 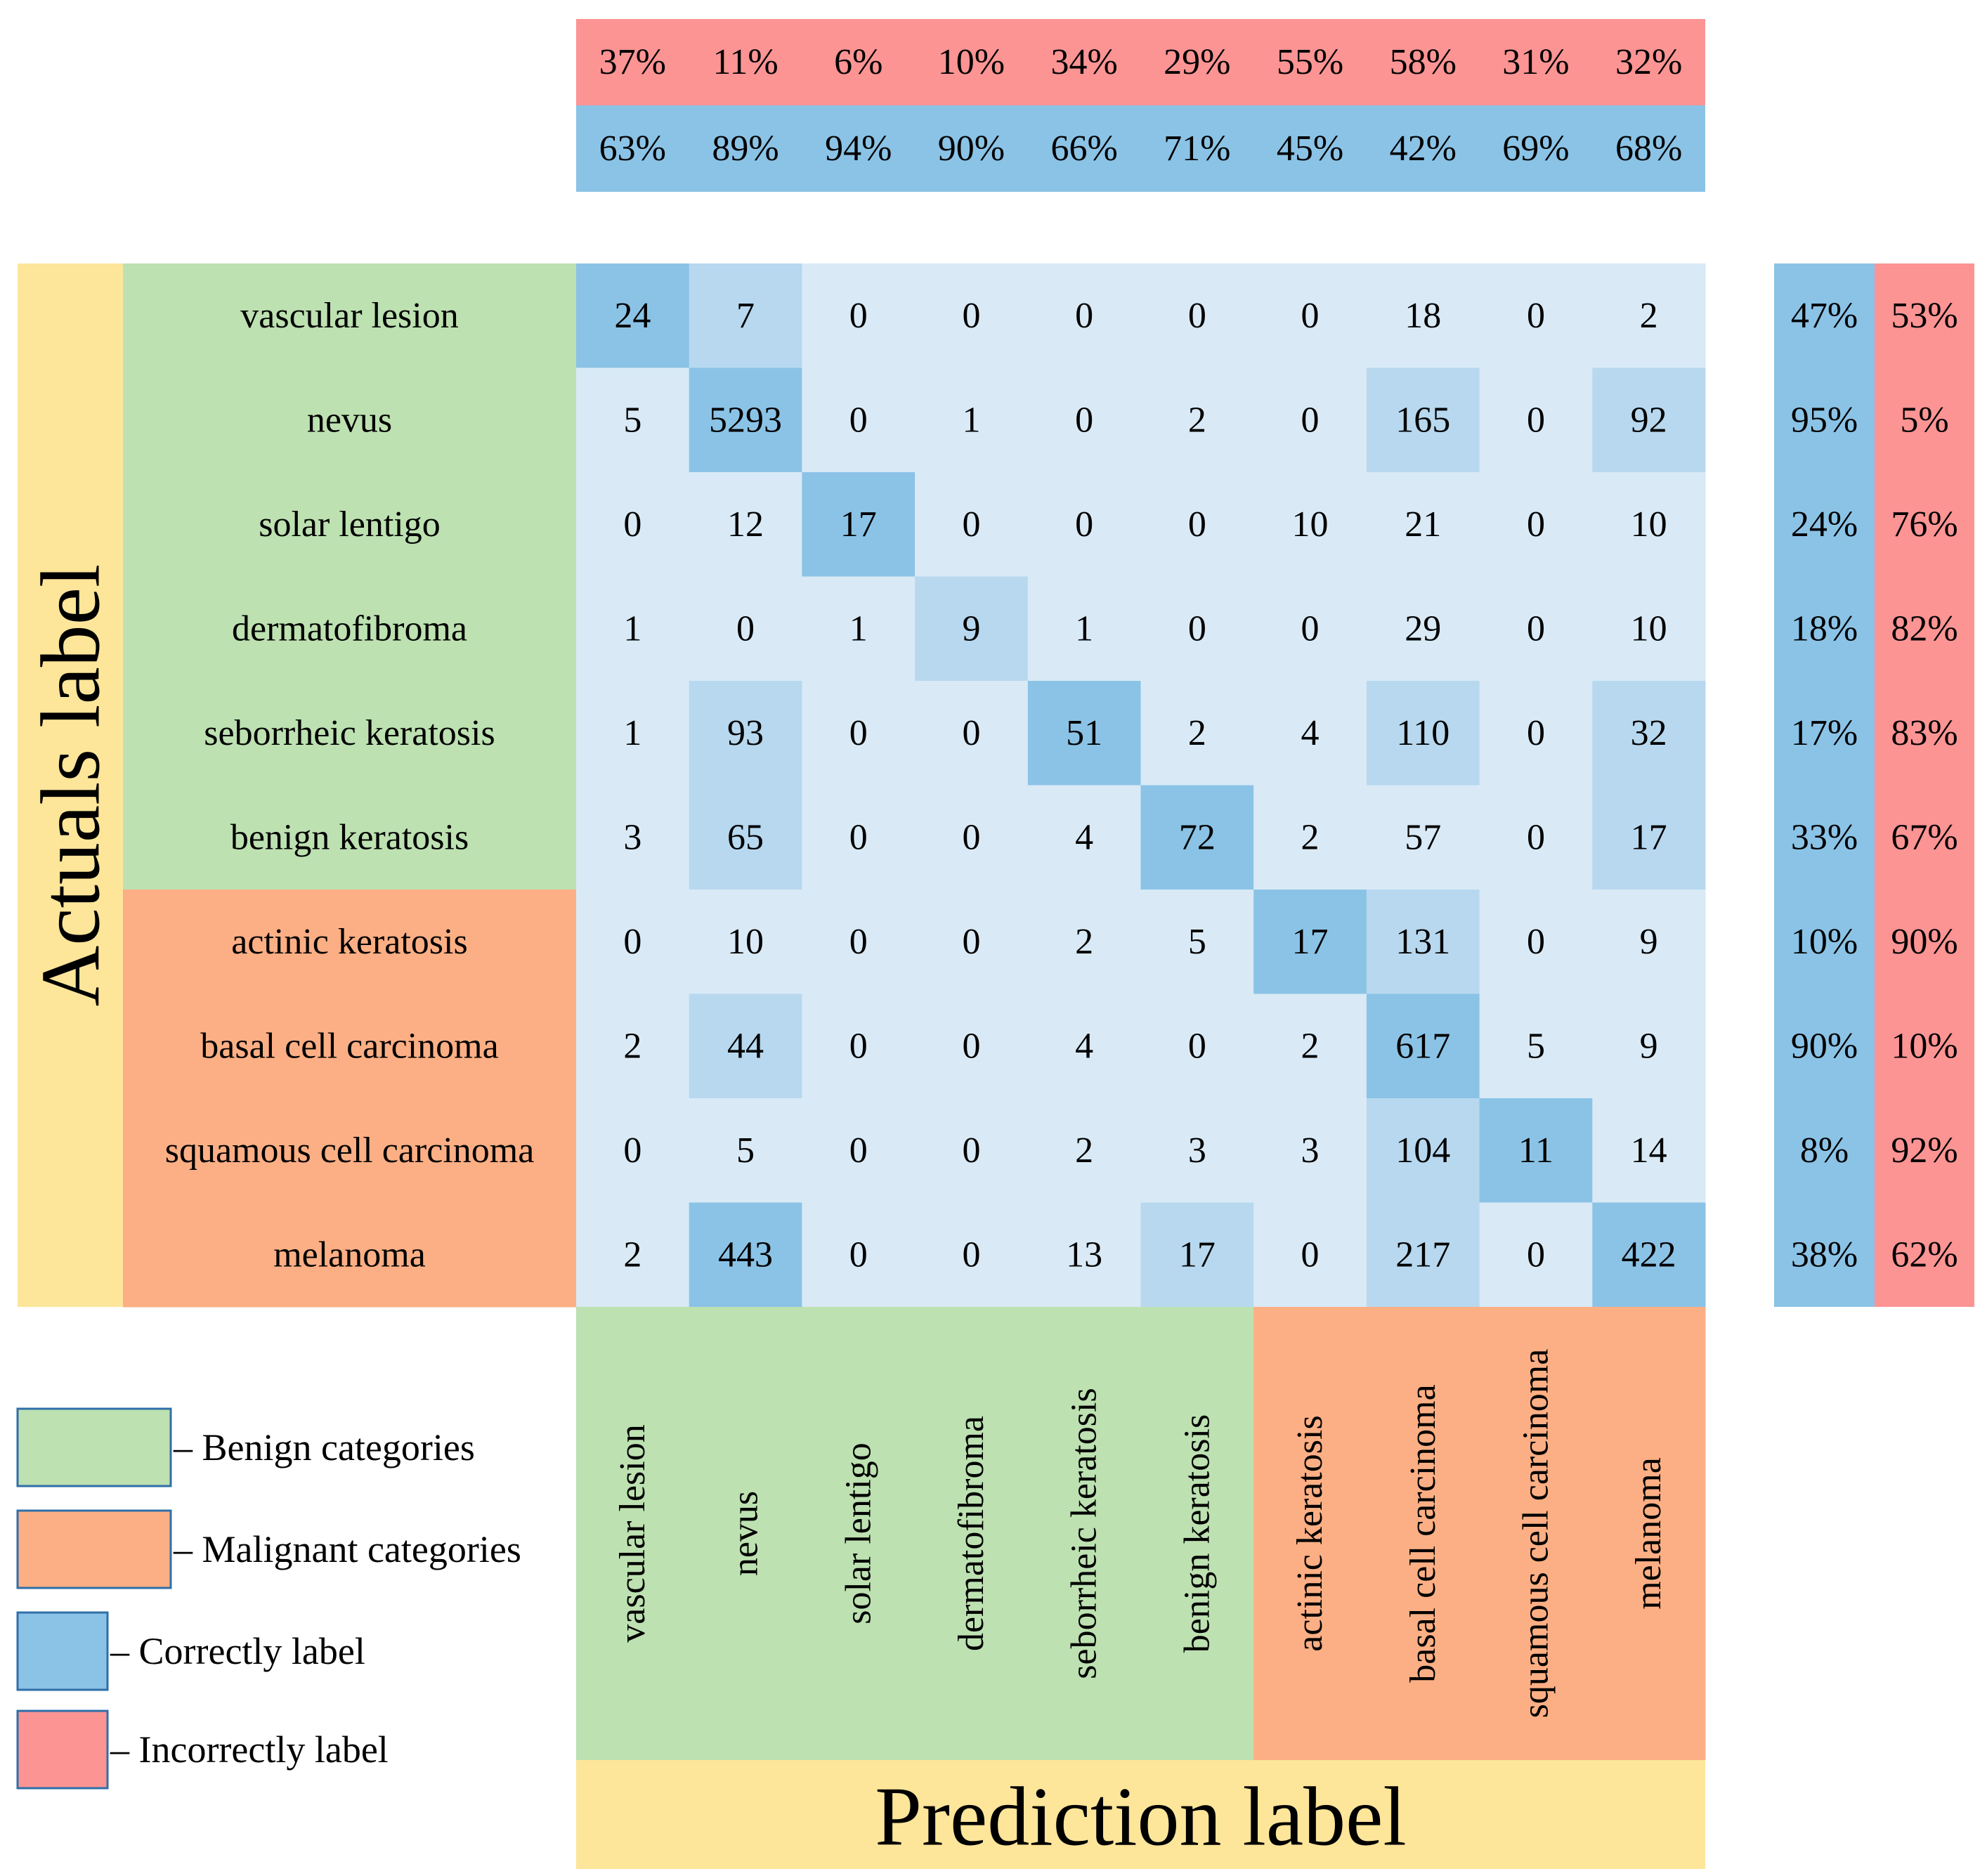 What do you see at coordinates (858, 62) in the screenshot?
I see `column-incorrect-2: 6%` at bounding box center [858, 62].